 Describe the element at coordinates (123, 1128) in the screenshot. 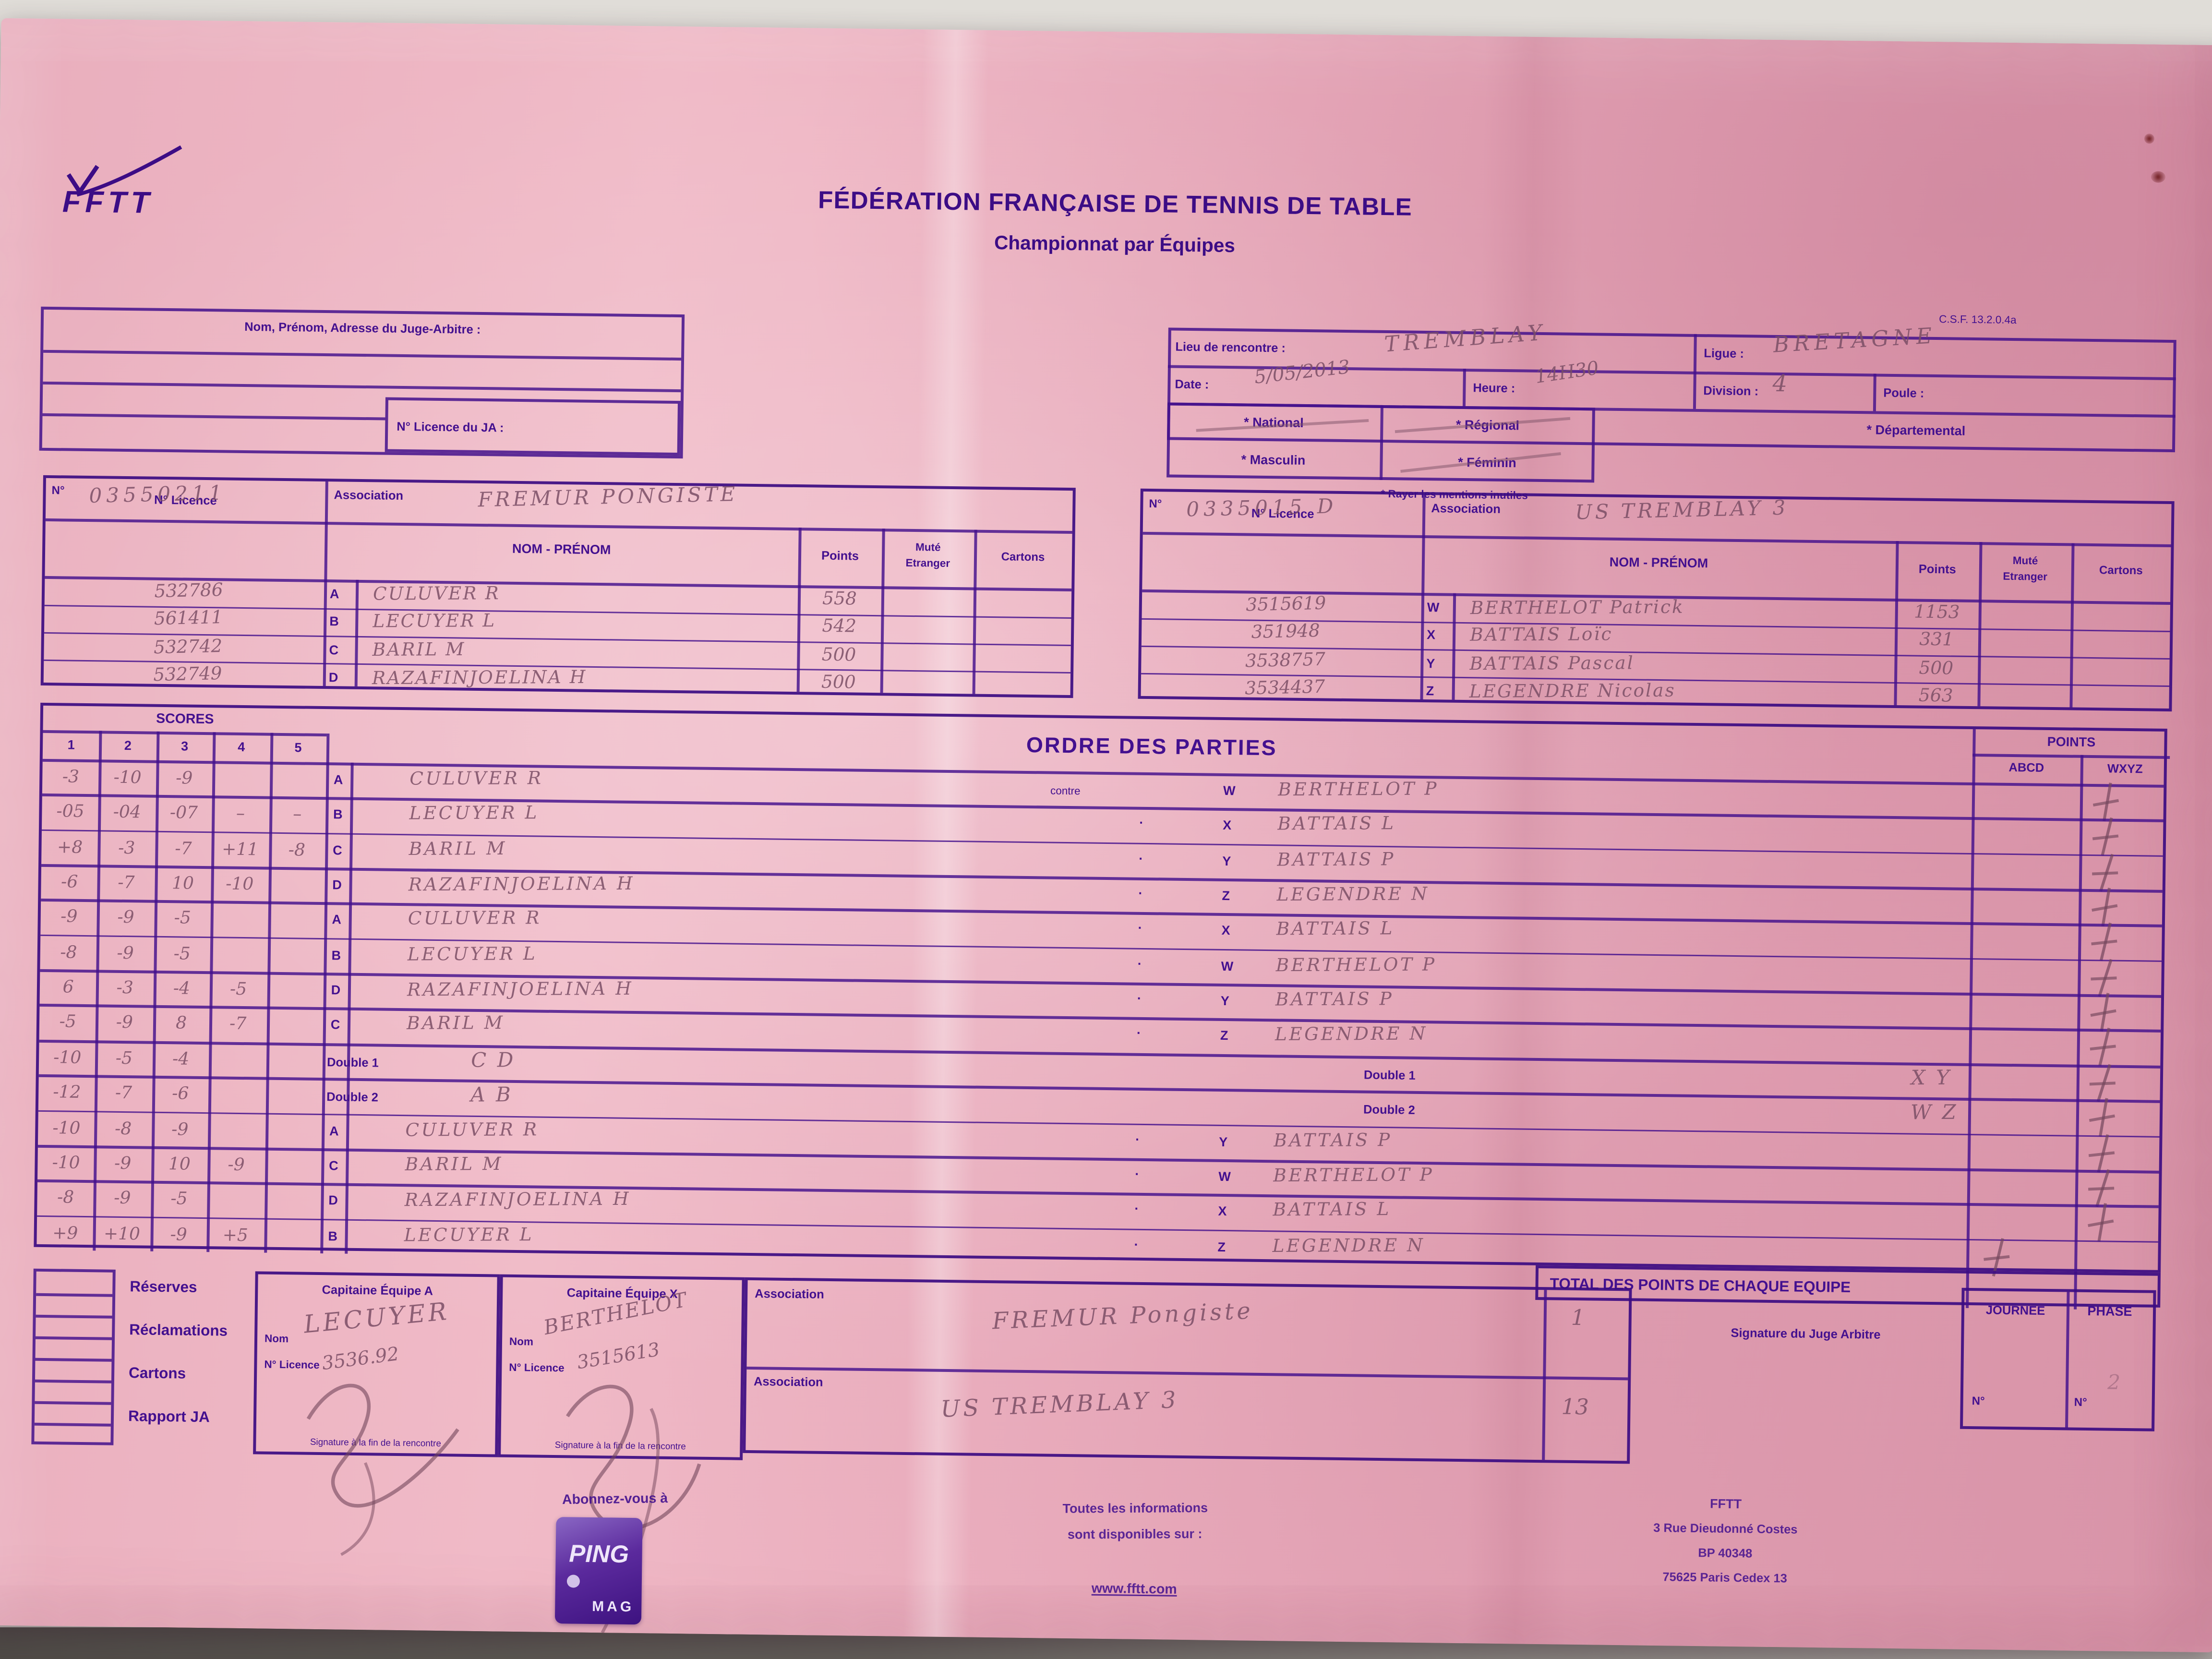

I see `game-score: -8` at that location.